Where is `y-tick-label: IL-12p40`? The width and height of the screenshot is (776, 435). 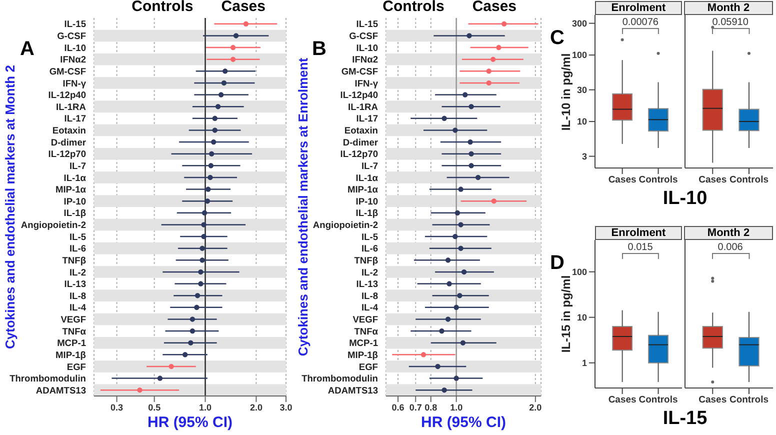 y-tick-label: IL-12p40 is located at coordinates (67, 95).